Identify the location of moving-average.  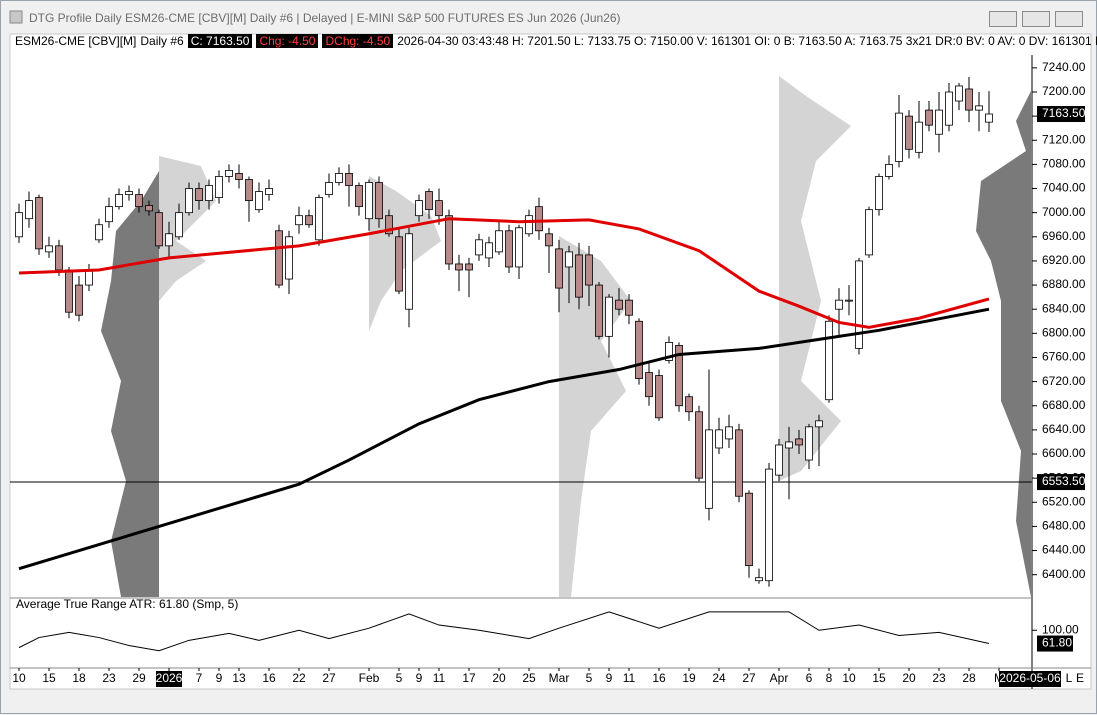
(504, 273).